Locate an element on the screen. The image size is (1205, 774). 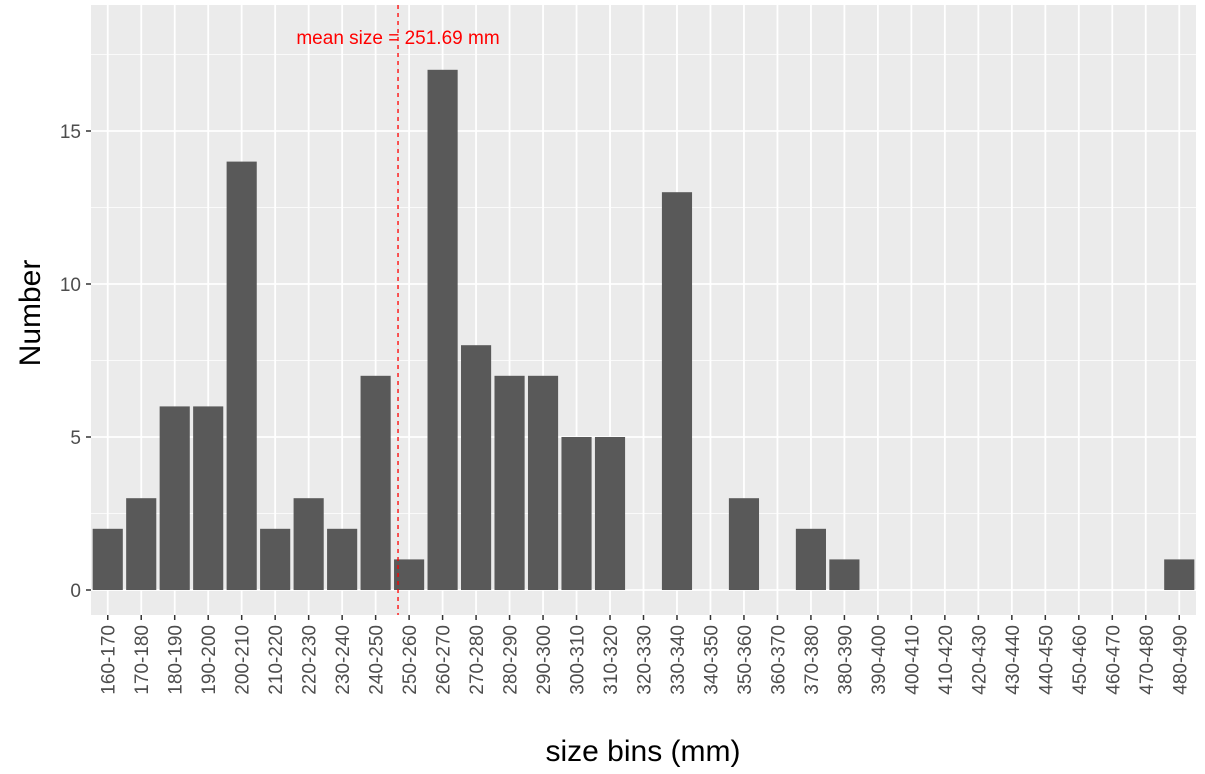
y-axis-title: Number is located at coordinates (30, 313).